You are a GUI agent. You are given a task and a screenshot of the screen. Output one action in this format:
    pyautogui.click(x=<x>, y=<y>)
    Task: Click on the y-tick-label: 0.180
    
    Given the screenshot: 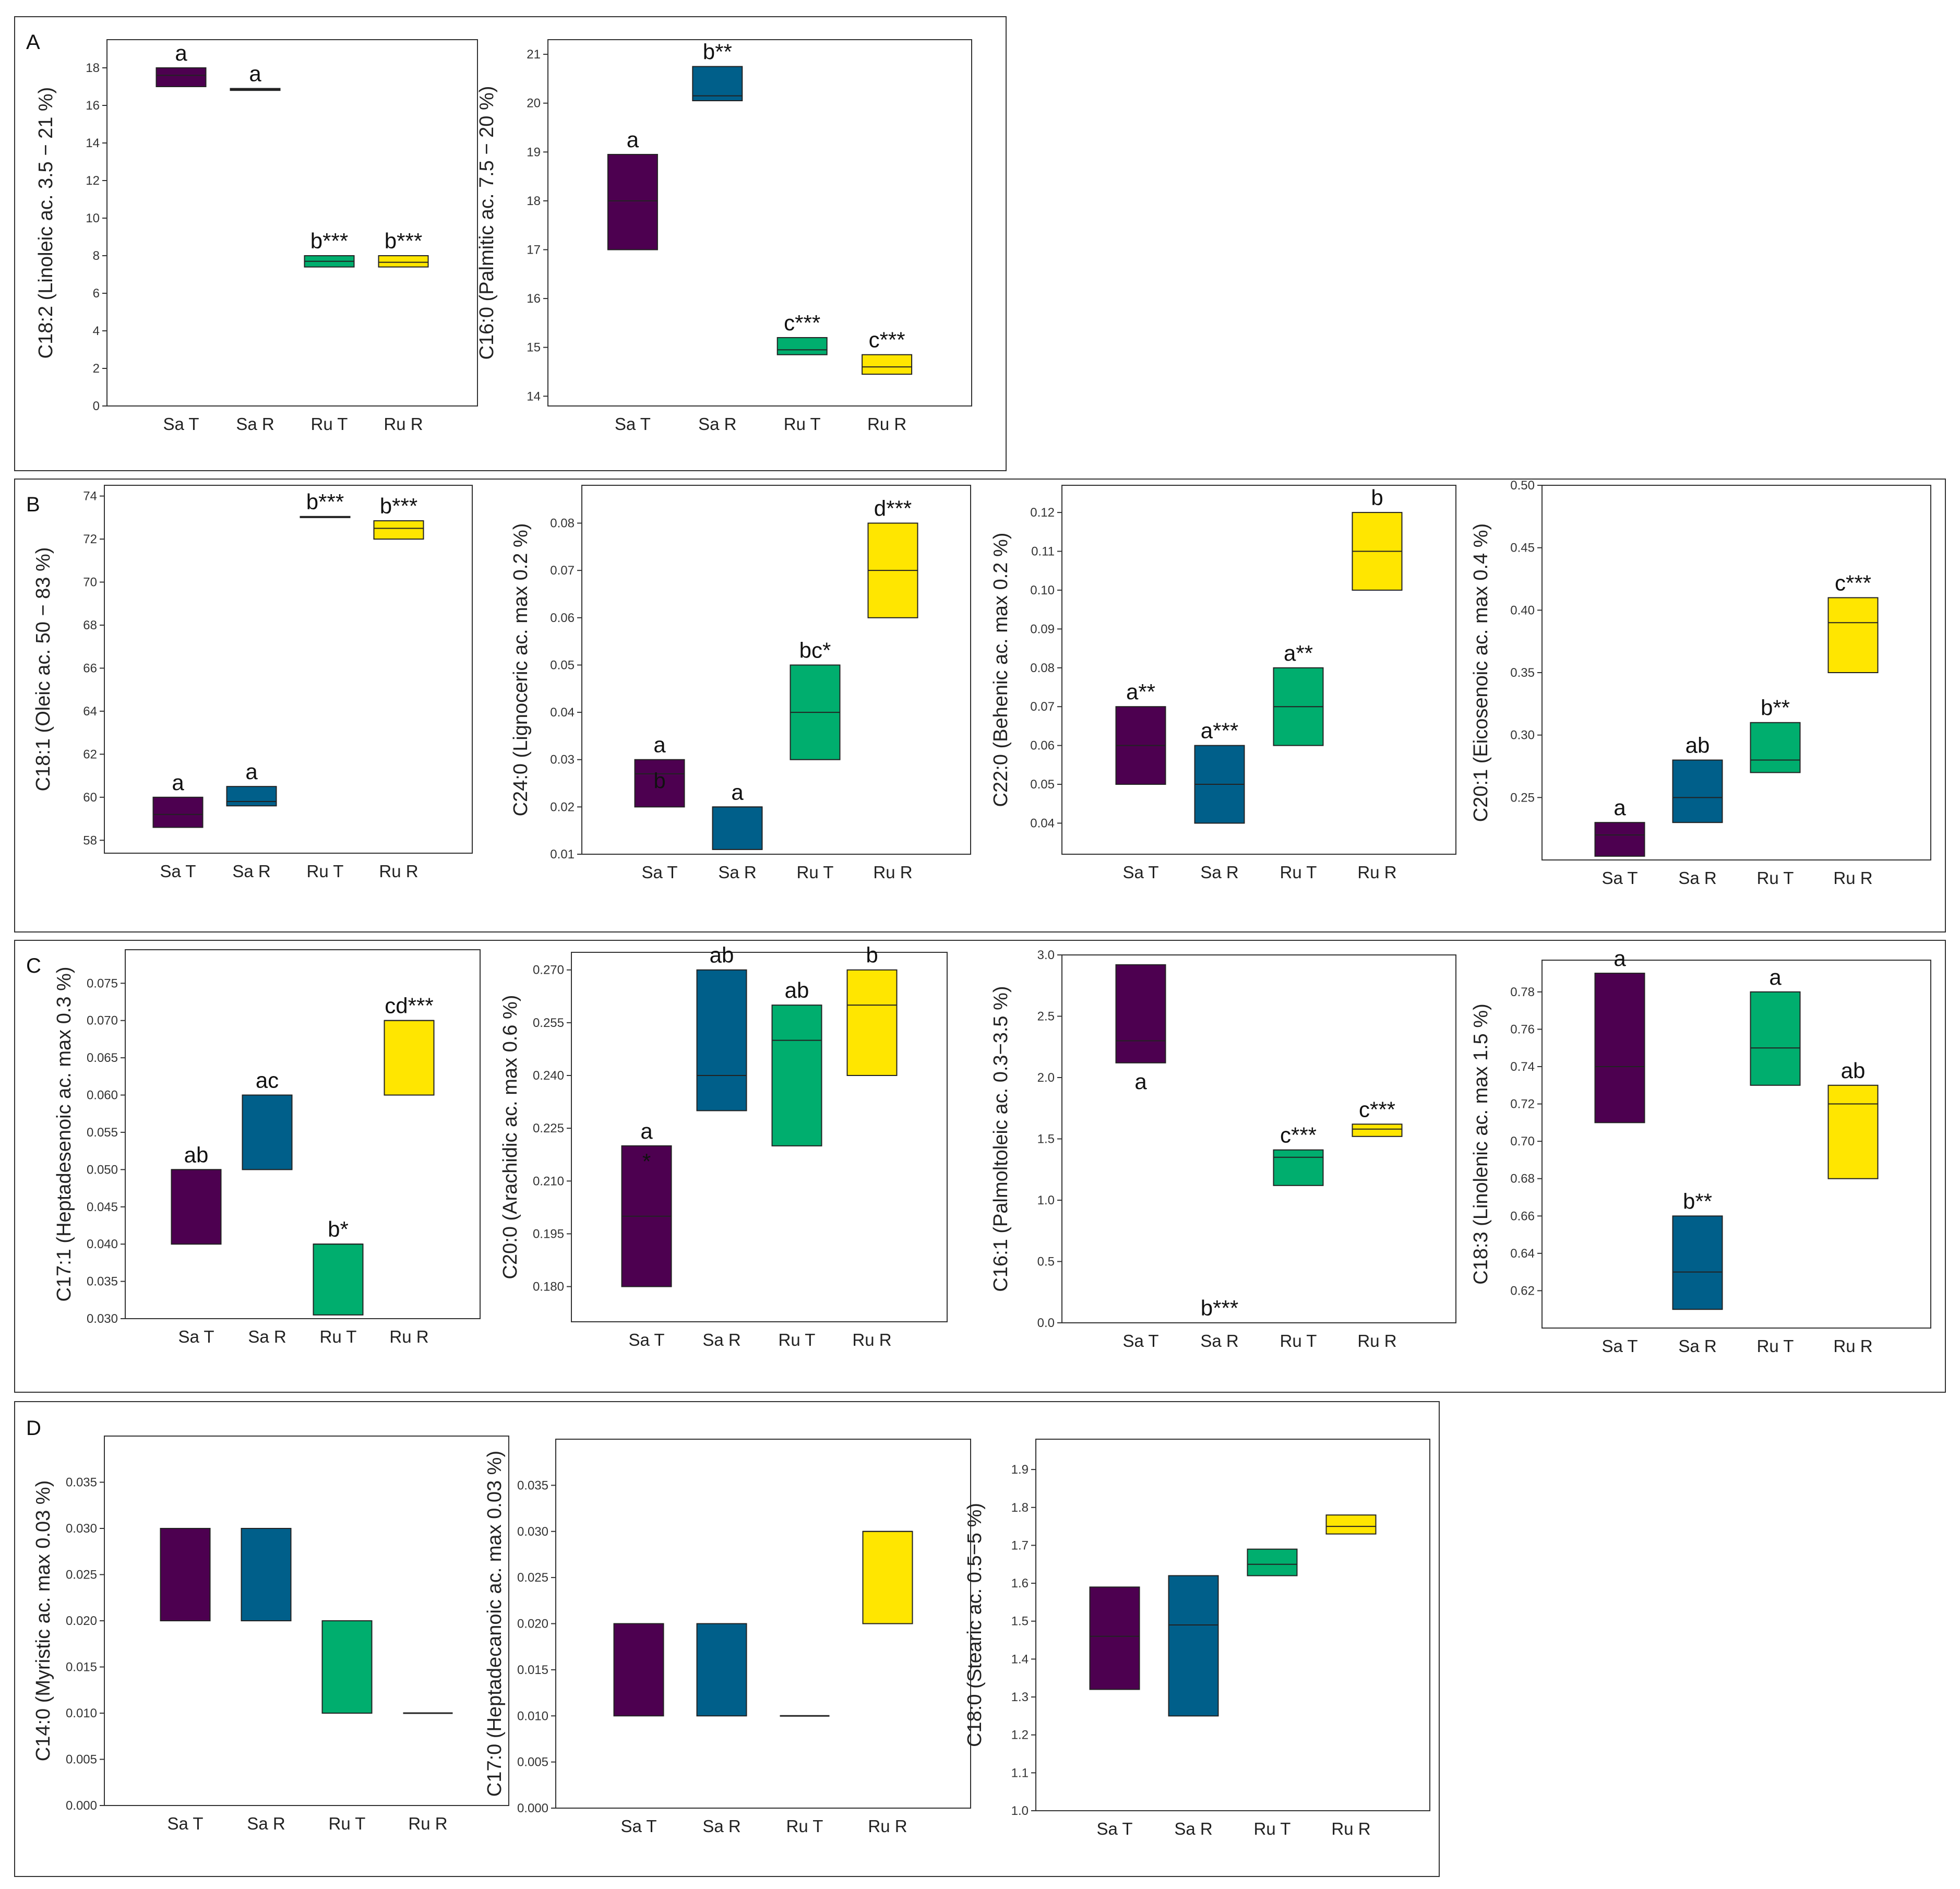 What is the action you would take?
    pyautogui.click(x=548, y=1287)
    